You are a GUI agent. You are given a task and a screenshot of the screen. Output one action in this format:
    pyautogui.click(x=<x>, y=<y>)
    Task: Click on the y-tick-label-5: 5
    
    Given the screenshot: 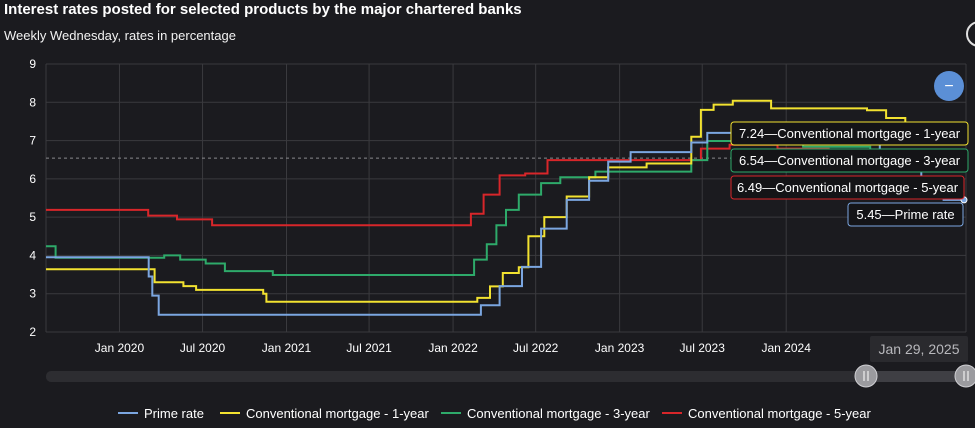 What is the action you would take?
    pyautogui.click(x=32, y=217)
    